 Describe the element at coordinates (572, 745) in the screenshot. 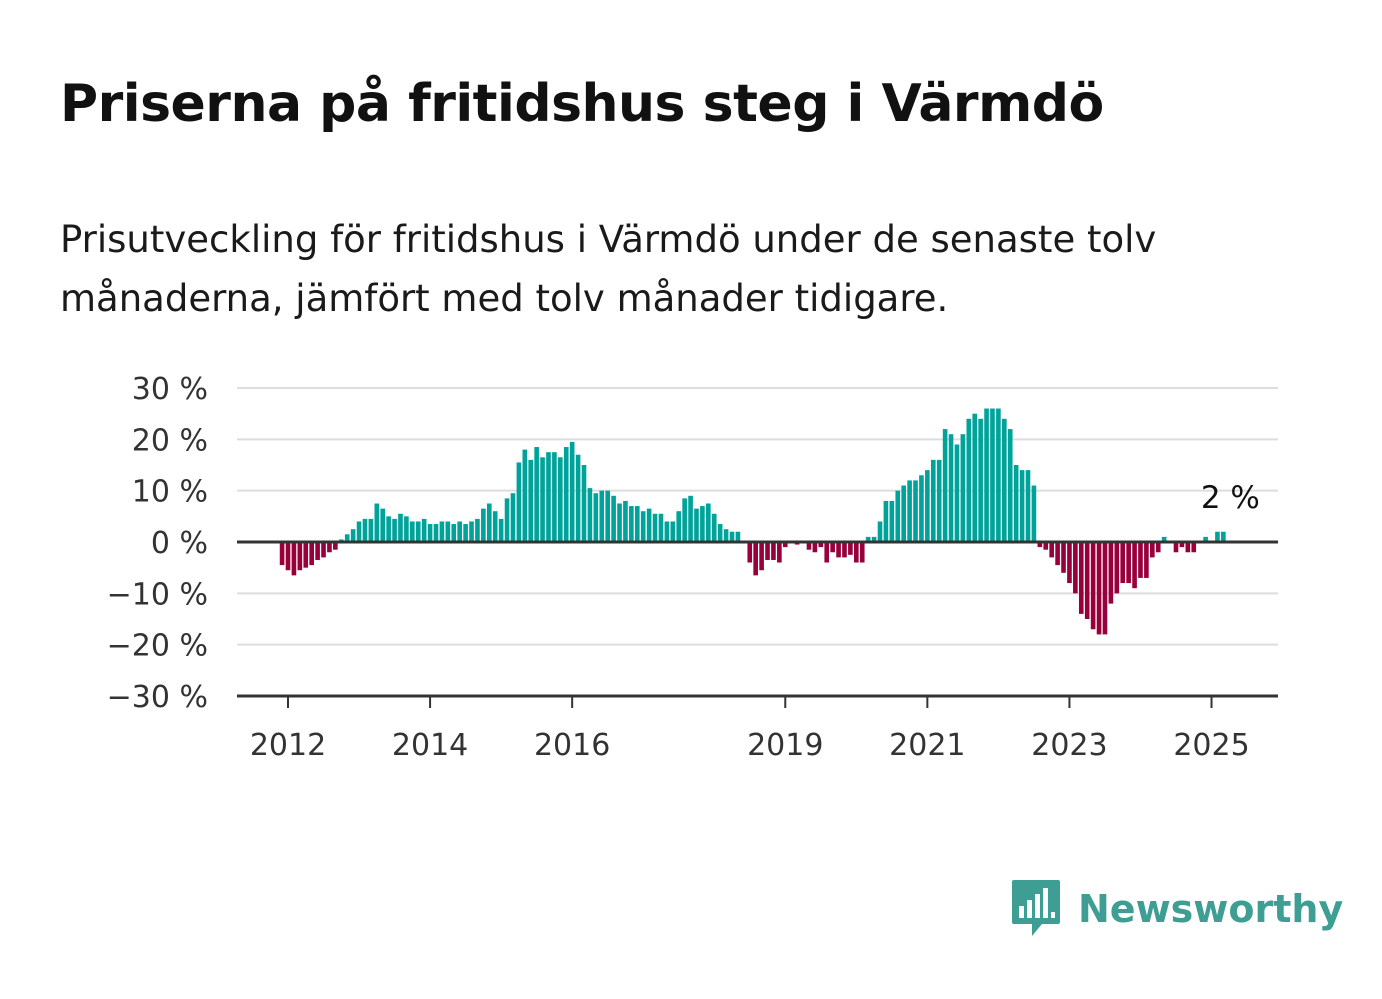

I see `x-tick-label: 2016` at that location.